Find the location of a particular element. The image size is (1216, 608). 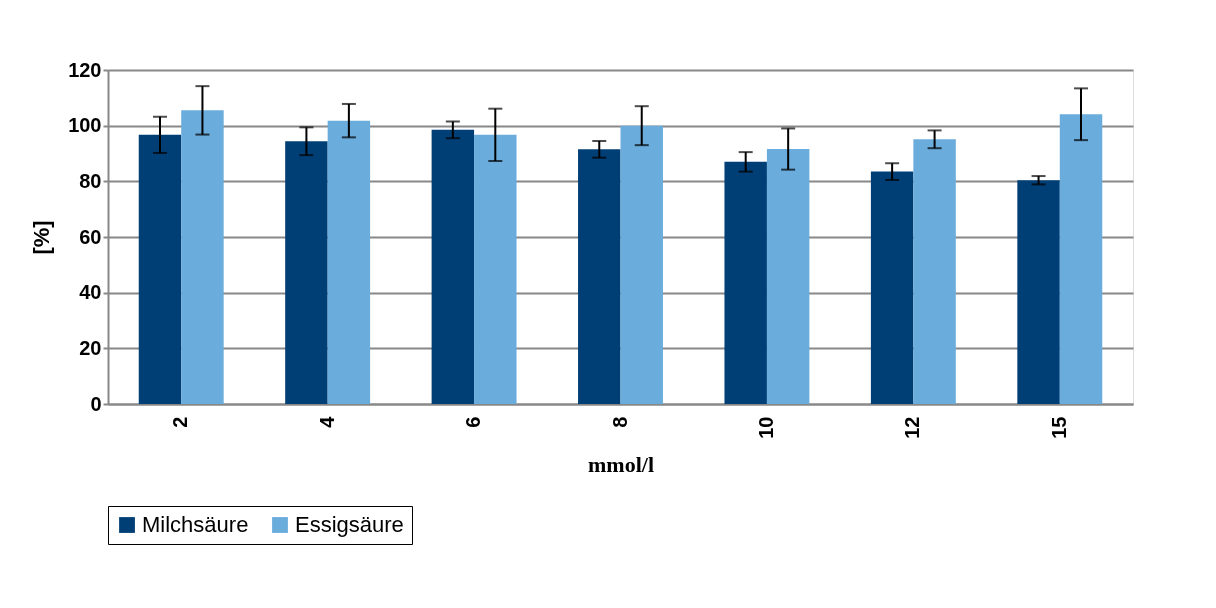

y-tick-label: 20 is located at coordinates (90, 347).